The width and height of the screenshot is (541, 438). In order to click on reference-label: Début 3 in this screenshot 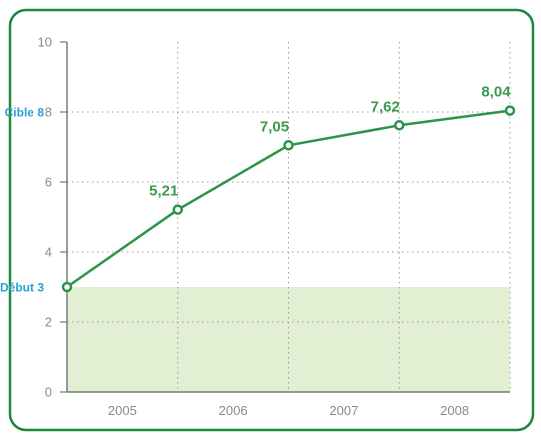, I will do `click(22, 288)`.